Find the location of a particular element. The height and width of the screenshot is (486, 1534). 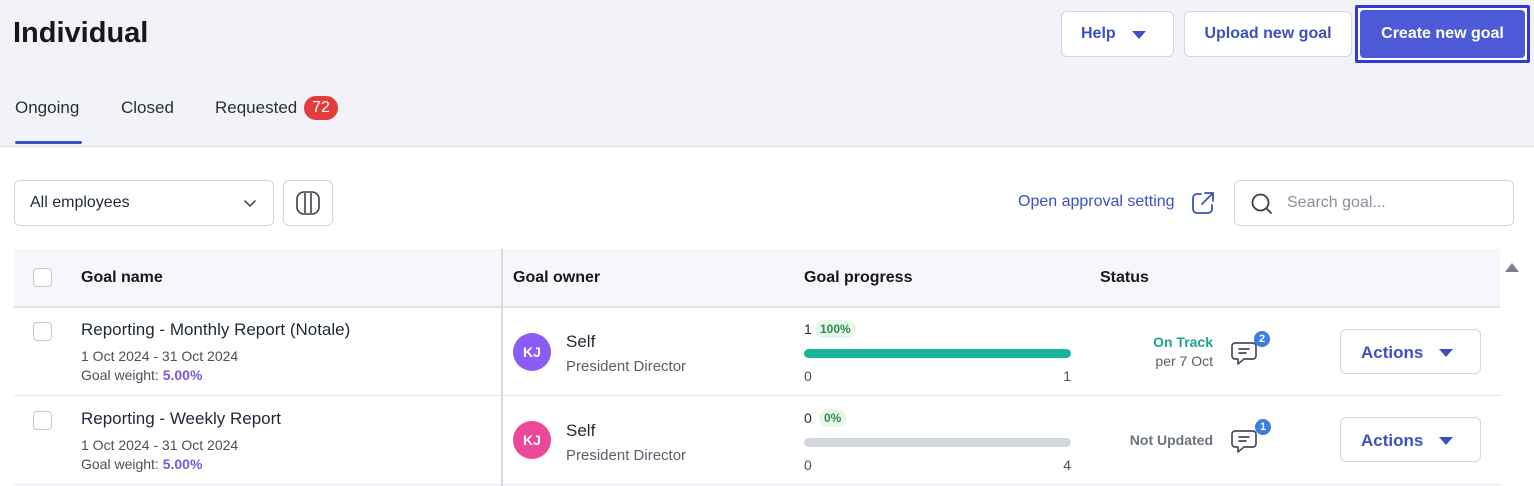

column-divider is located at coordinates (502, 367).